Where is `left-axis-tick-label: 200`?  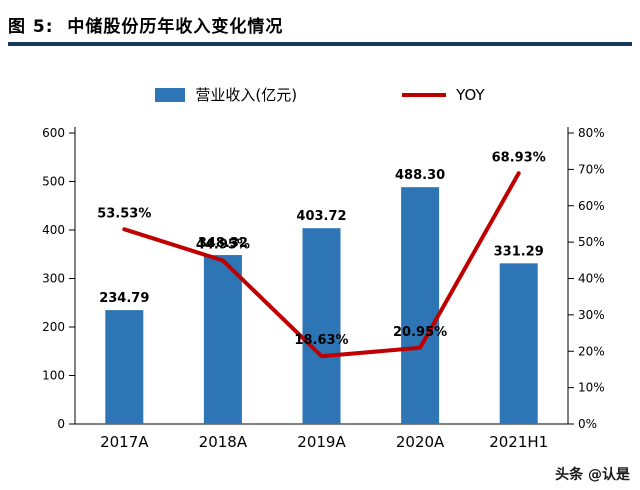
left-axis-tick-label: 200 is located at coordinates (53, 327).